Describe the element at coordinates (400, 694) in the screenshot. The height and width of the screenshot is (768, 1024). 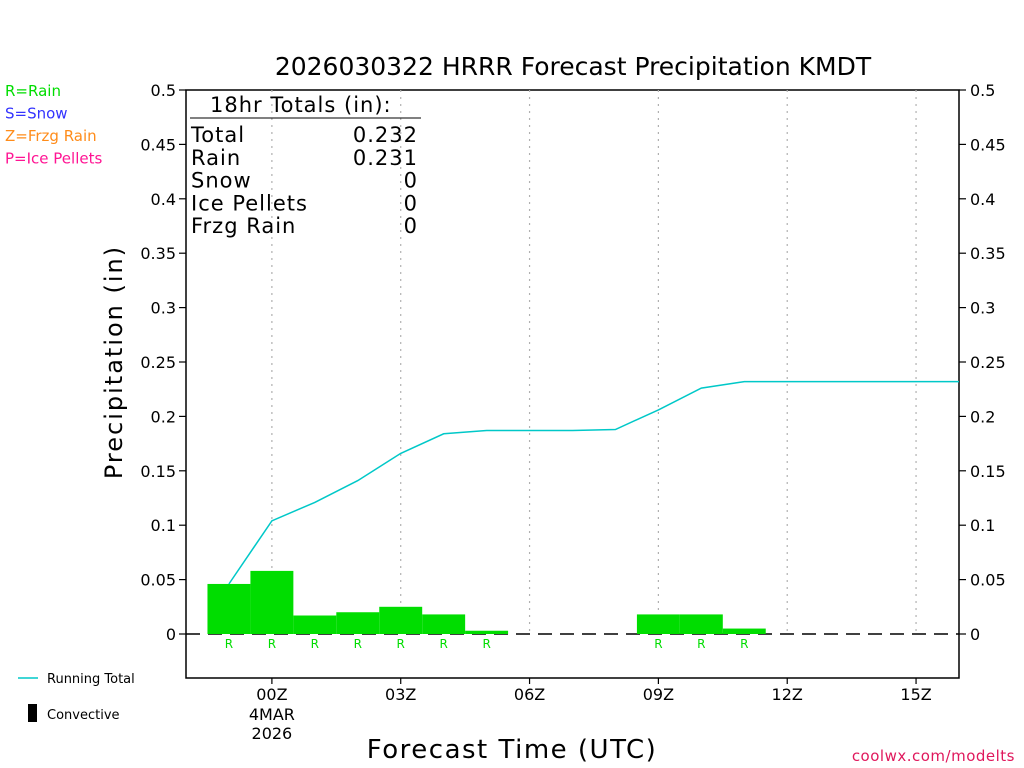
I see `x-tick-label: 03Z` at that location.